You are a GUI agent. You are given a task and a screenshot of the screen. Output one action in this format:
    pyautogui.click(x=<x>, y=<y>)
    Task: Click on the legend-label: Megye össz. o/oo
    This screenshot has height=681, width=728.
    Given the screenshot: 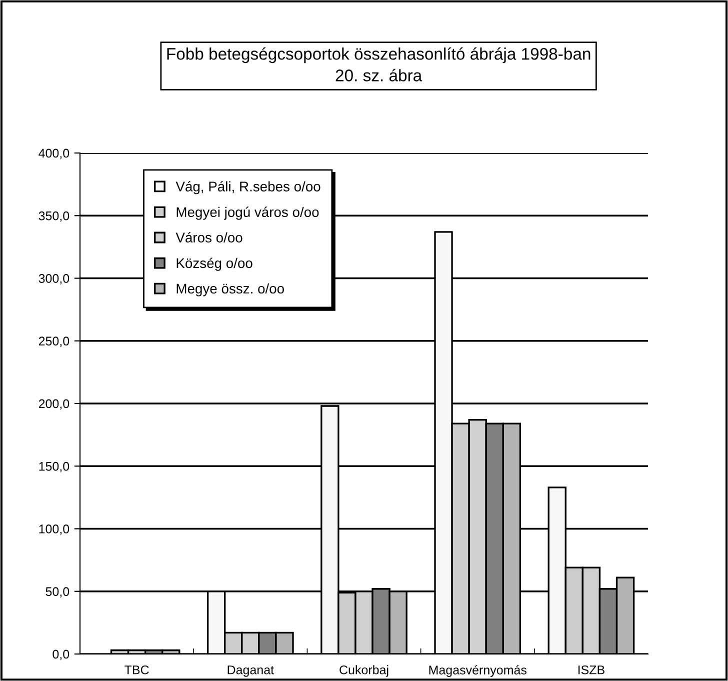 What is the action you would take?
    pyautogui.click(x=230, y=289)
    